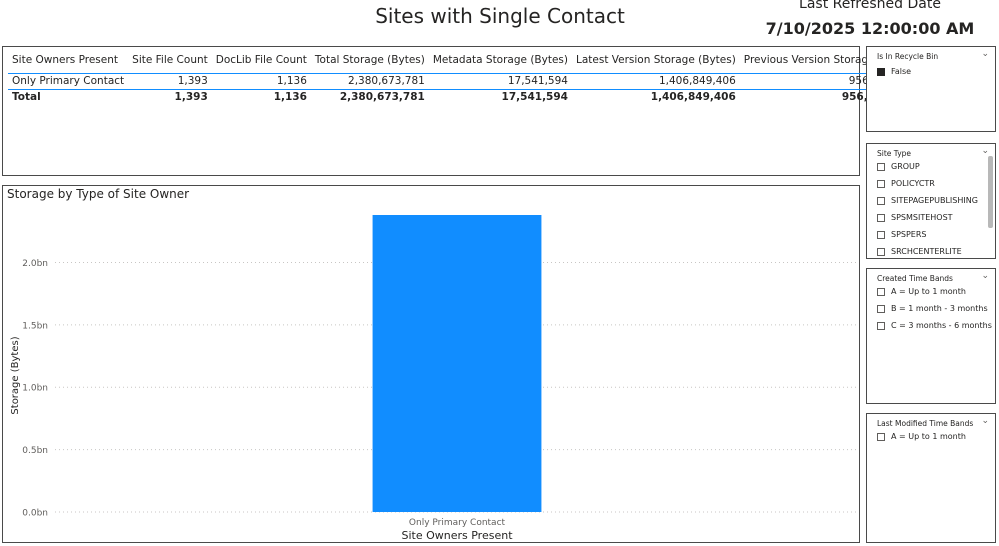 Image resolution: width=999 pixels, height=546 pixels. I want to click on total-cell: 2,380,673,781, so click(382, 97).